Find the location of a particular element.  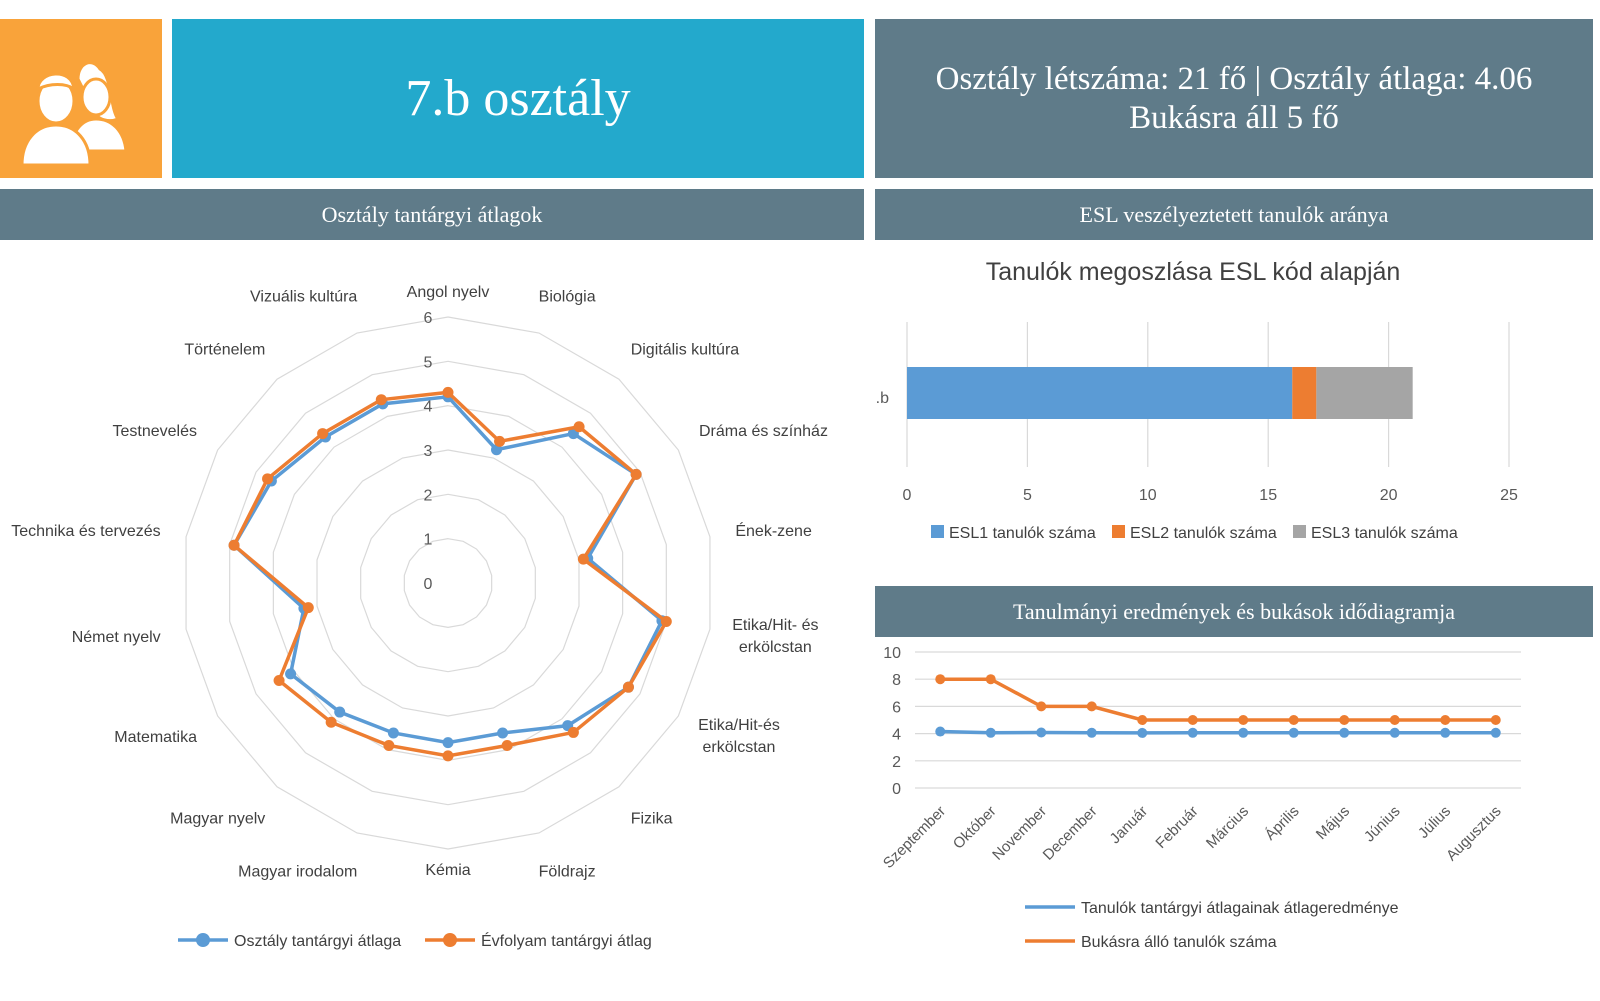

timeline-category-label: Szeptember is located at coordinates (914, 837).